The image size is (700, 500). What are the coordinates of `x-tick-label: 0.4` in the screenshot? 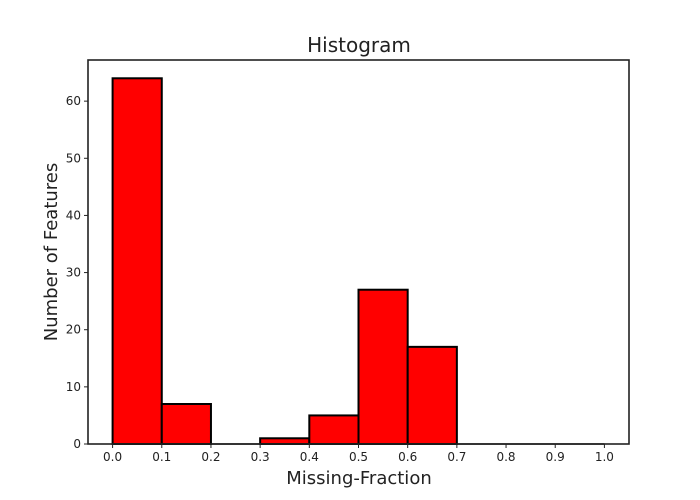 It's located at (309, 457).